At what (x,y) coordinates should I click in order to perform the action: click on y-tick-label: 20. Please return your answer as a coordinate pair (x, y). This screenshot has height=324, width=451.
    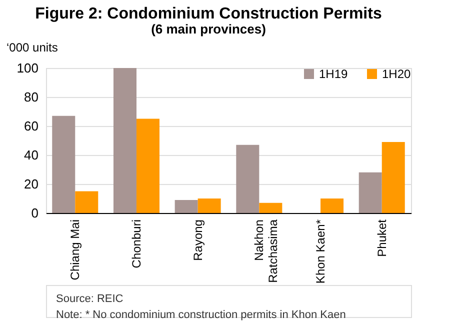
    Looking at the image, I should click on (31, 184).